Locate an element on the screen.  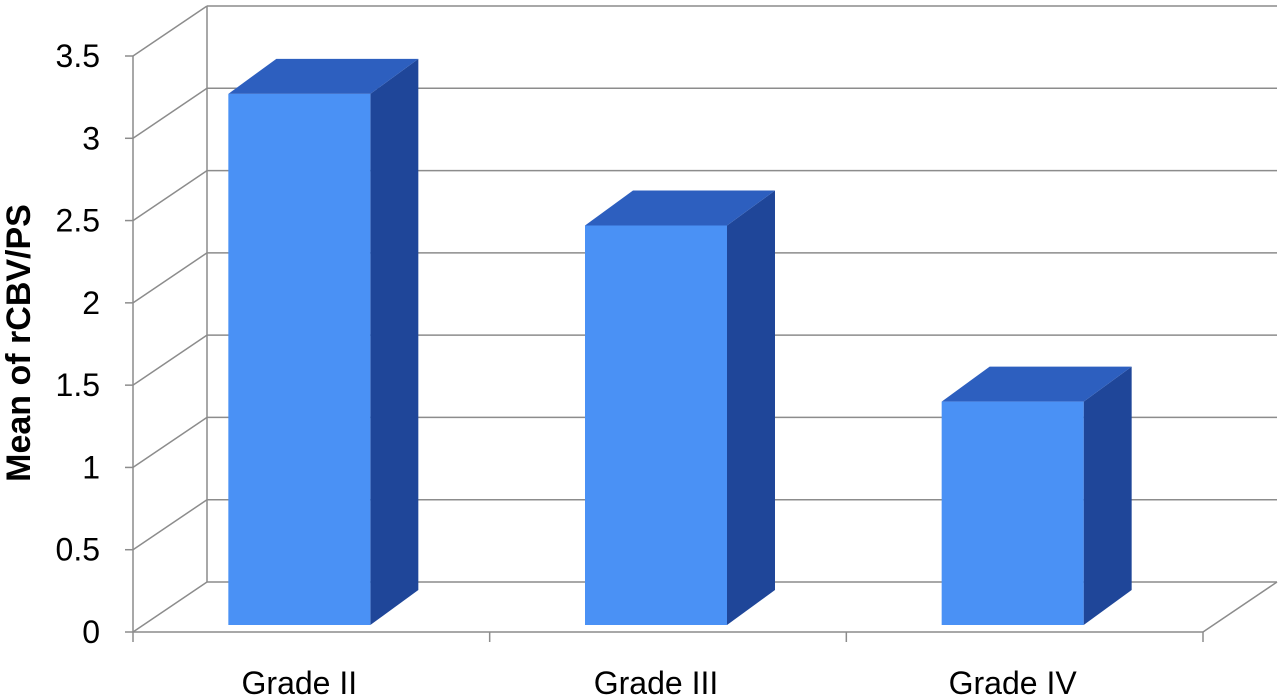
bar-grade-iii is located at coordinates (680, 407).